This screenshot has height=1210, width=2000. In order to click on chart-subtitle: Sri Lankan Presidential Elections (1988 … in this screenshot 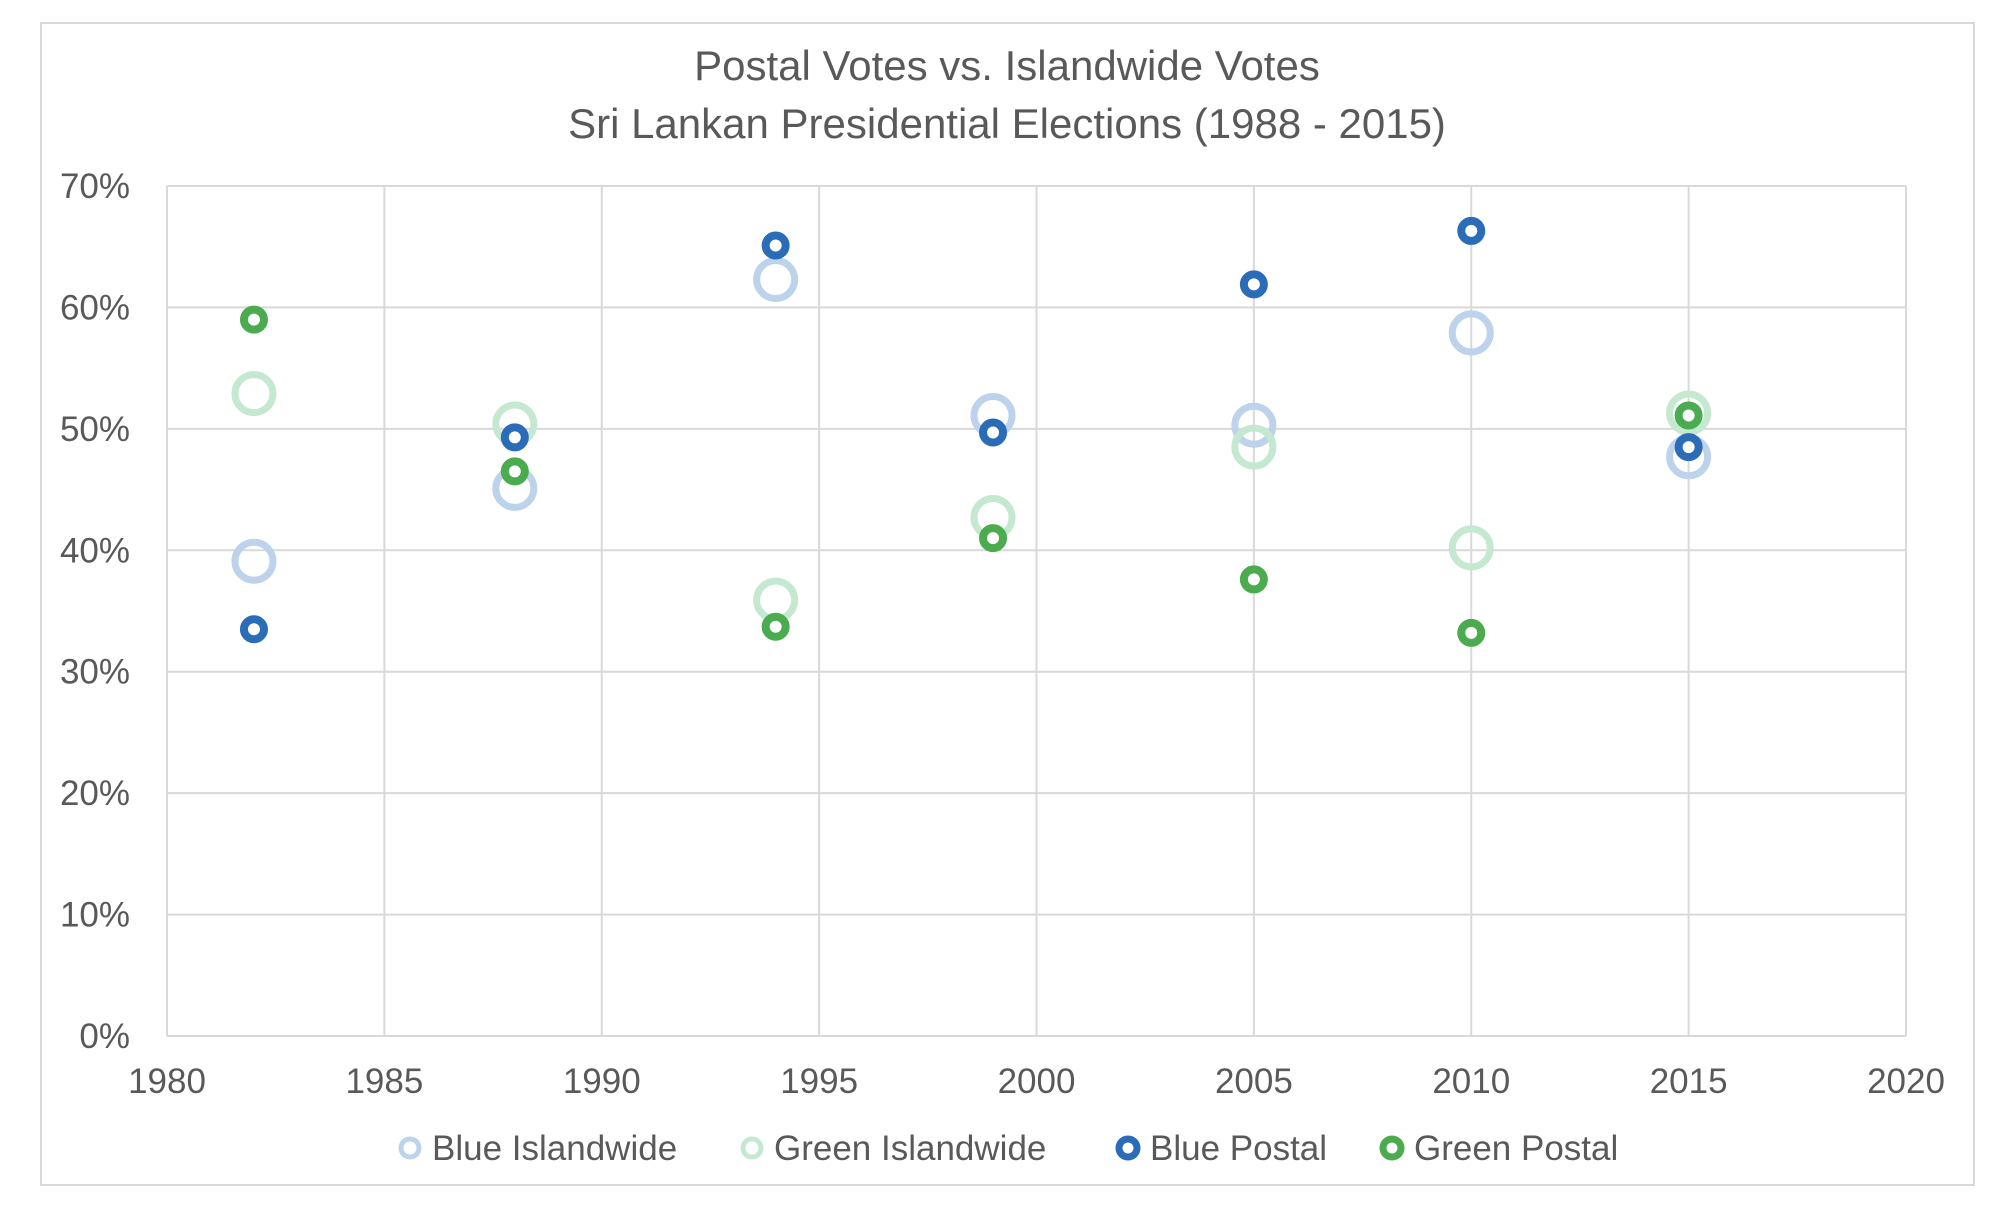, I will do `click(1007, 123)`.